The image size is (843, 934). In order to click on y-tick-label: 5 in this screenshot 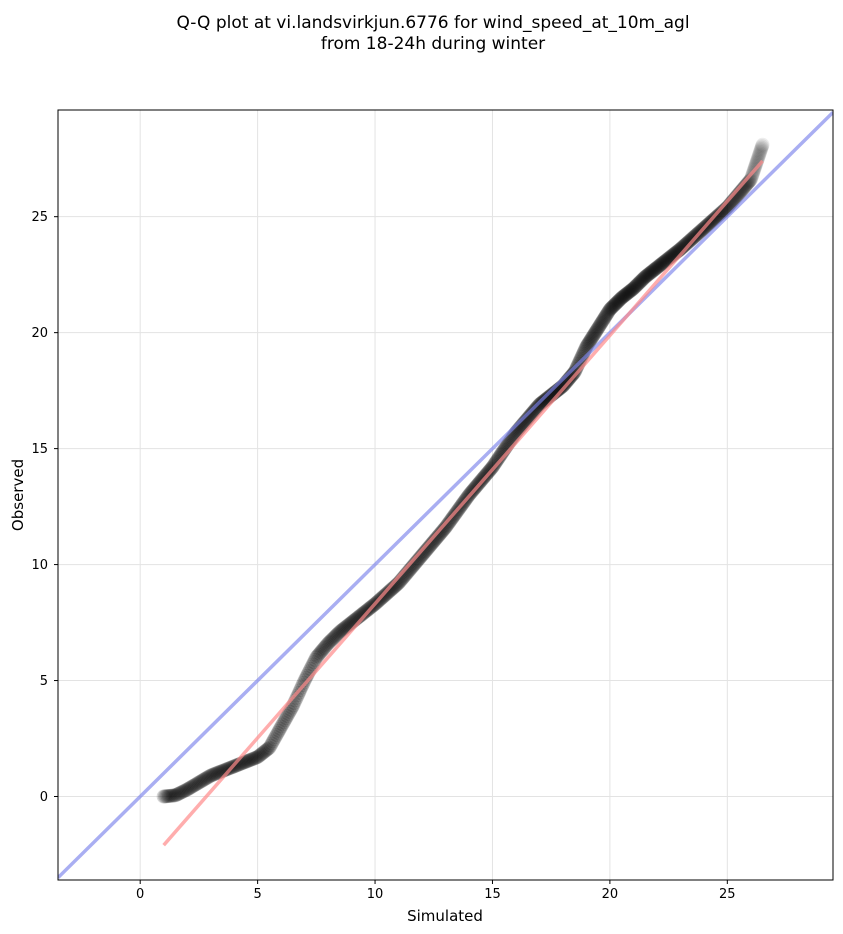, I will do `click(44, 681)`.